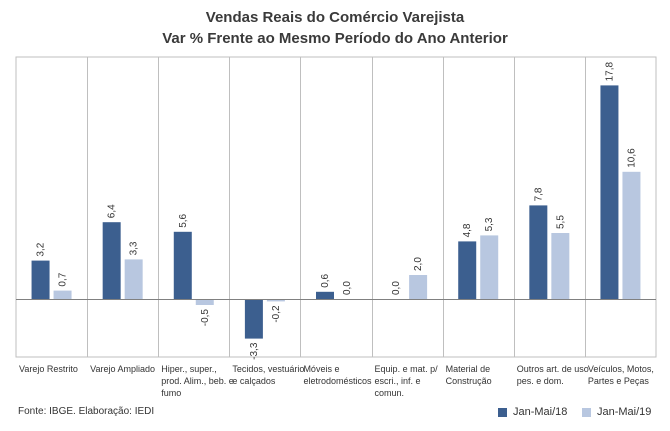 This screenshot has height=431, width=670. What do you see at coordinates (189, 369) in the screenshot?
I see `category-label: Hiper., super.,` at bounding box center [189, 369].